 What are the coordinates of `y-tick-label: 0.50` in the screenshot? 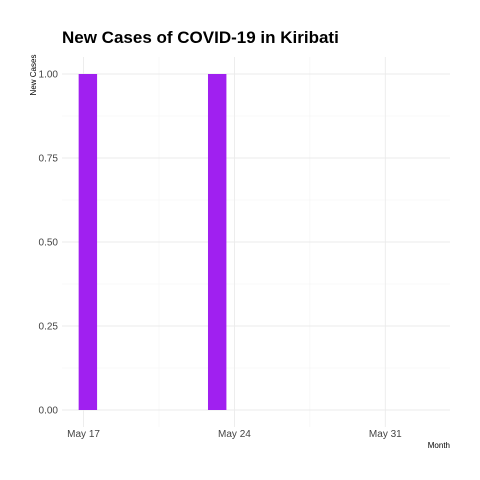 It's located at (49, 243).